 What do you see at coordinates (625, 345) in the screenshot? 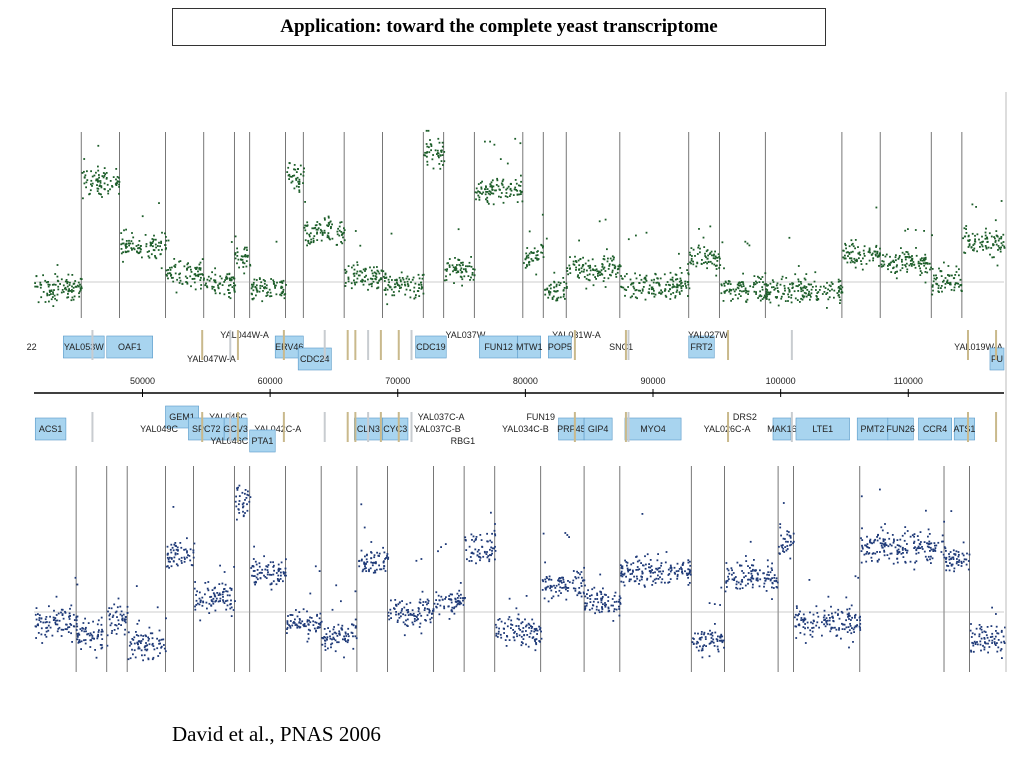
I see `feature-tick` at bounding box center [625, 345].